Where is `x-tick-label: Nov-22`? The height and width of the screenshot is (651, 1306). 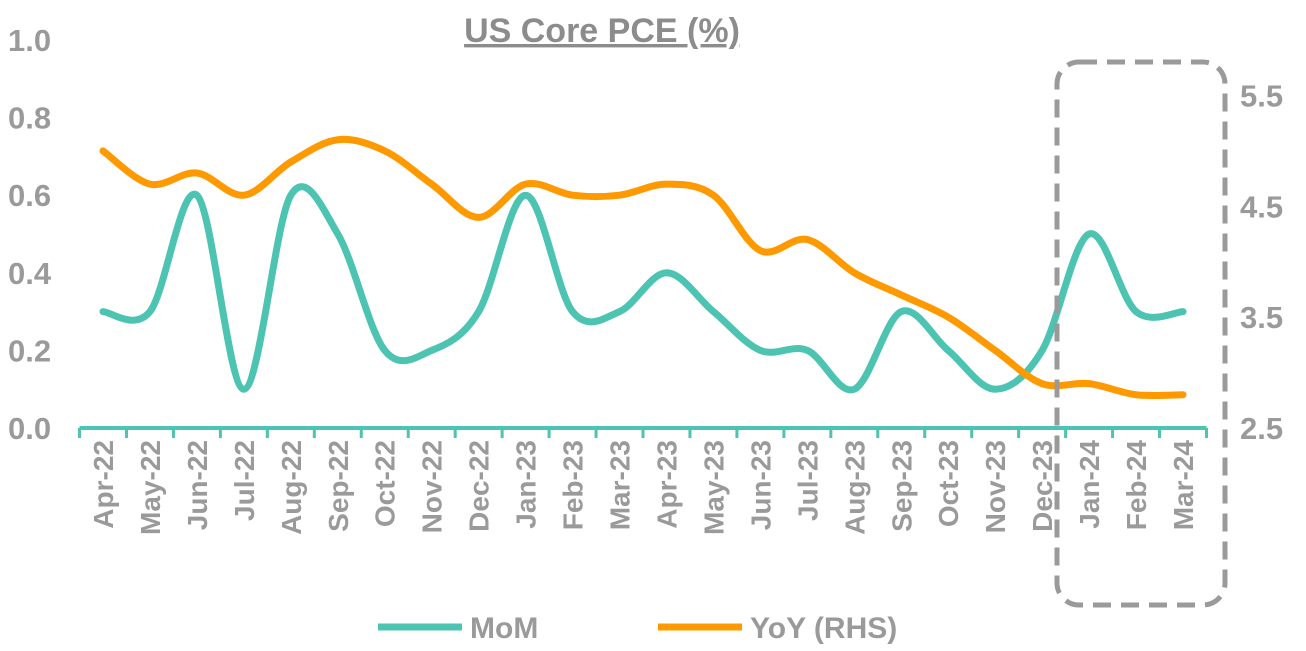 x-tick-label: Nov-22 is located at coordinates (432, 486).